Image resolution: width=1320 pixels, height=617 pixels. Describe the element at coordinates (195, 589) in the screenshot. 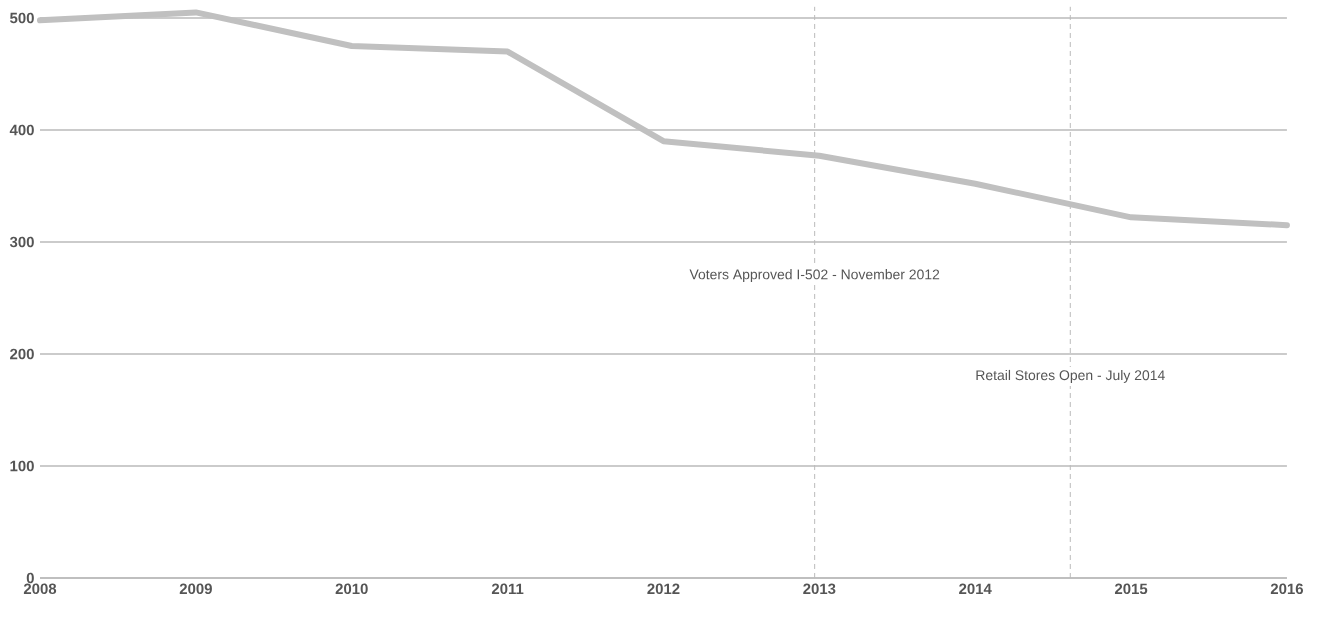

I see `x-tick-label: 2009` at that location.